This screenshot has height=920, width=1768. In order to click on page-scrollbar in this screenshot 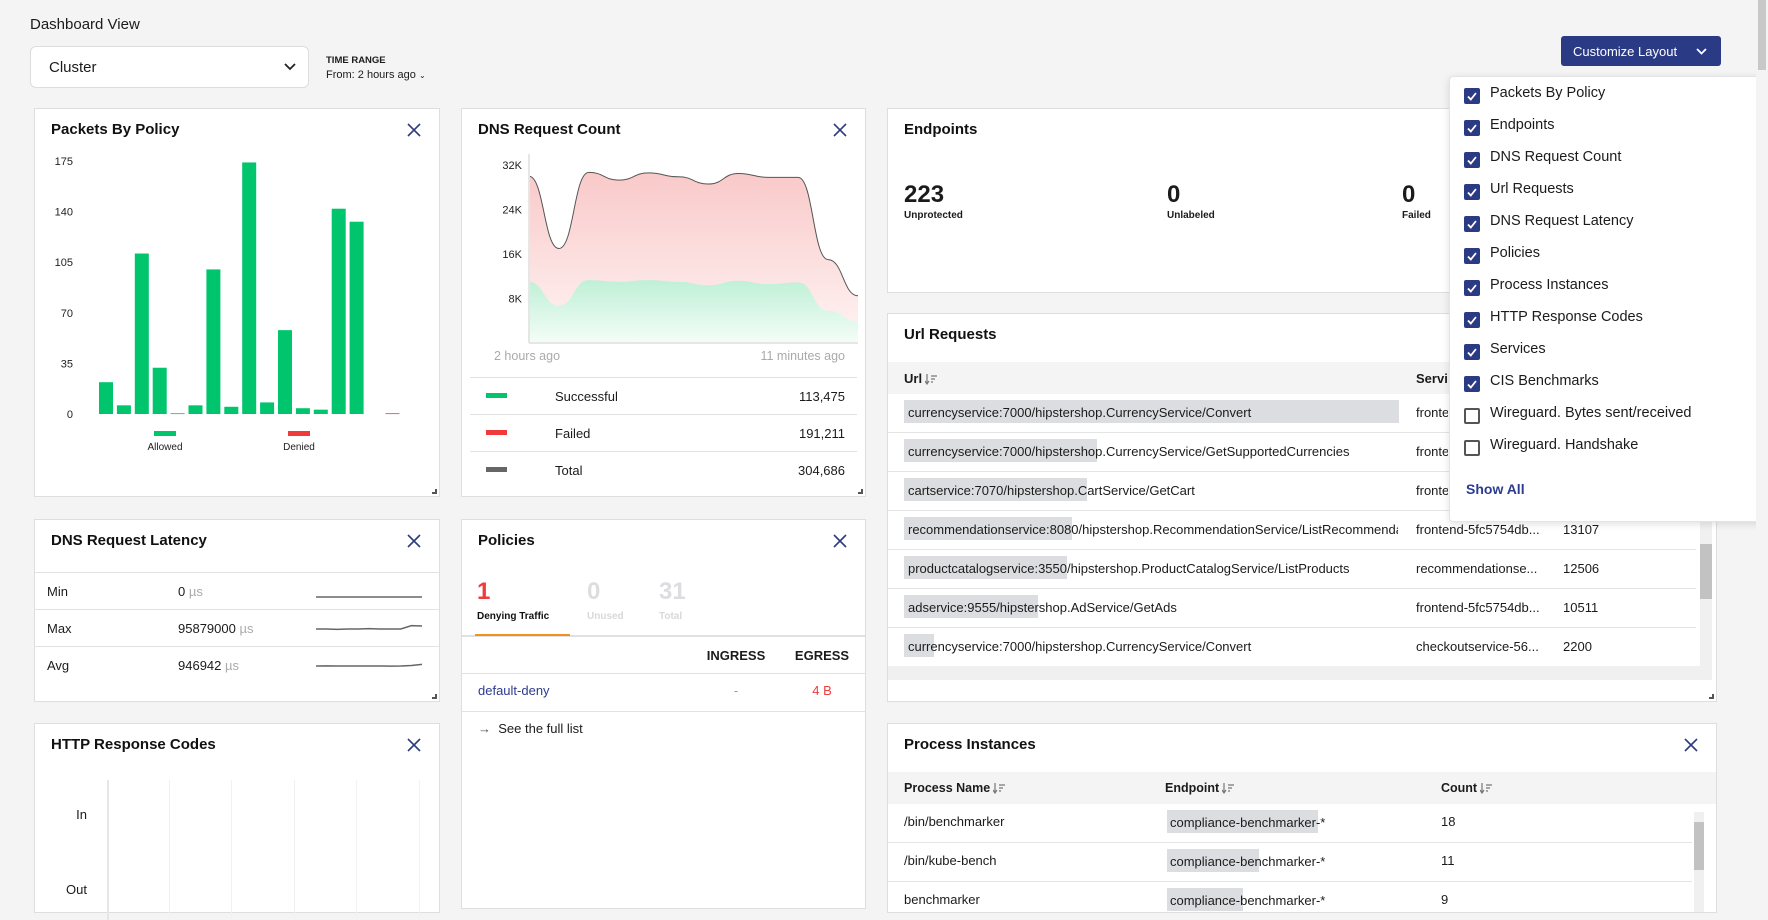, I will do `click(1762, 449)`.